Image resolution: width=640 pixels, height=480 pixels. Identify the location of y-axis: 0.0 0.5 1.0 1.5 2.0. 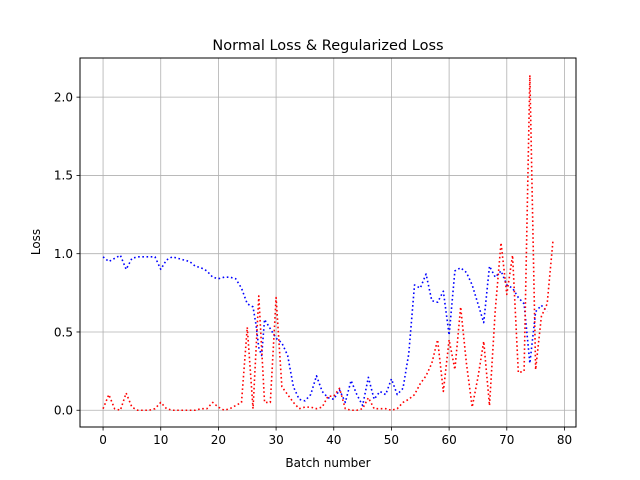
(67, 254).